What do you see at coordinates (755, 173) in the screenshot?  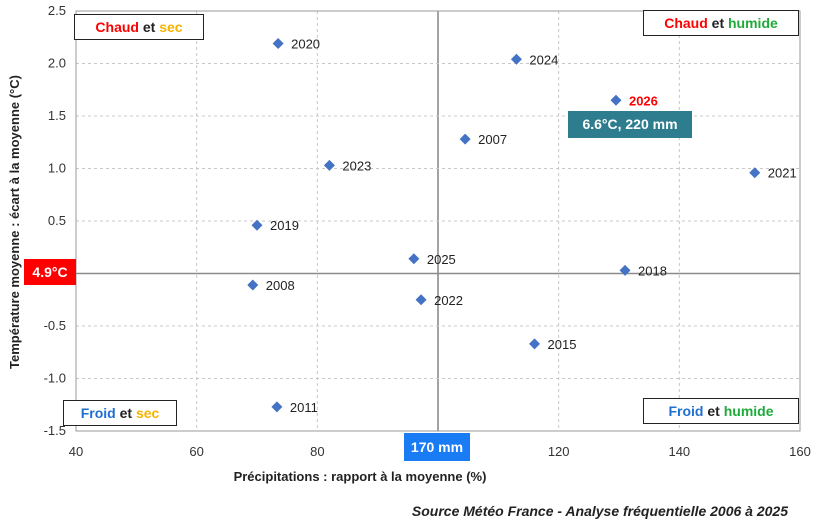 I see `data-point-2021` at bounding box center [755, 173].